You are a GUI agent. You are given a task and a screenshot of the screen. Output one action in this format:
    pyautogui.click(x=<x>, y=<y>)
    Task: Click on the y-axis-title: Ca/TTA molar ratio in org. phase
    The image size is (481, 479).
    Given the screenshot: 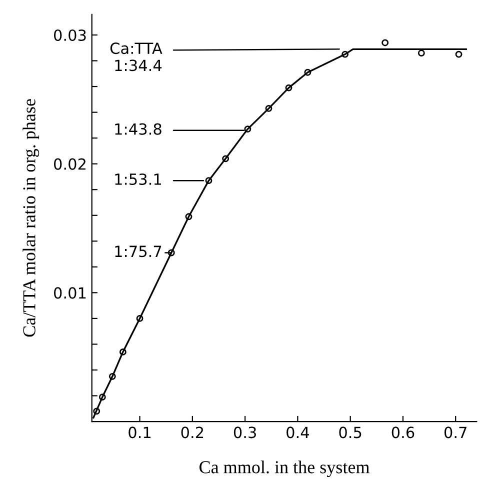 What is the action you would take?
    pyautogui.click(x=31, y=218)
    